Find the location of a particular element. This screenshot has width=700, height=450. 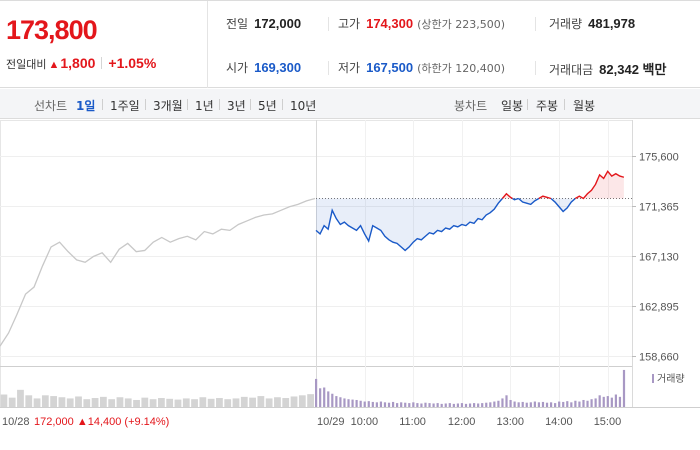

tab-daily-candle: 일봉 is located at coordinates (512, 106).